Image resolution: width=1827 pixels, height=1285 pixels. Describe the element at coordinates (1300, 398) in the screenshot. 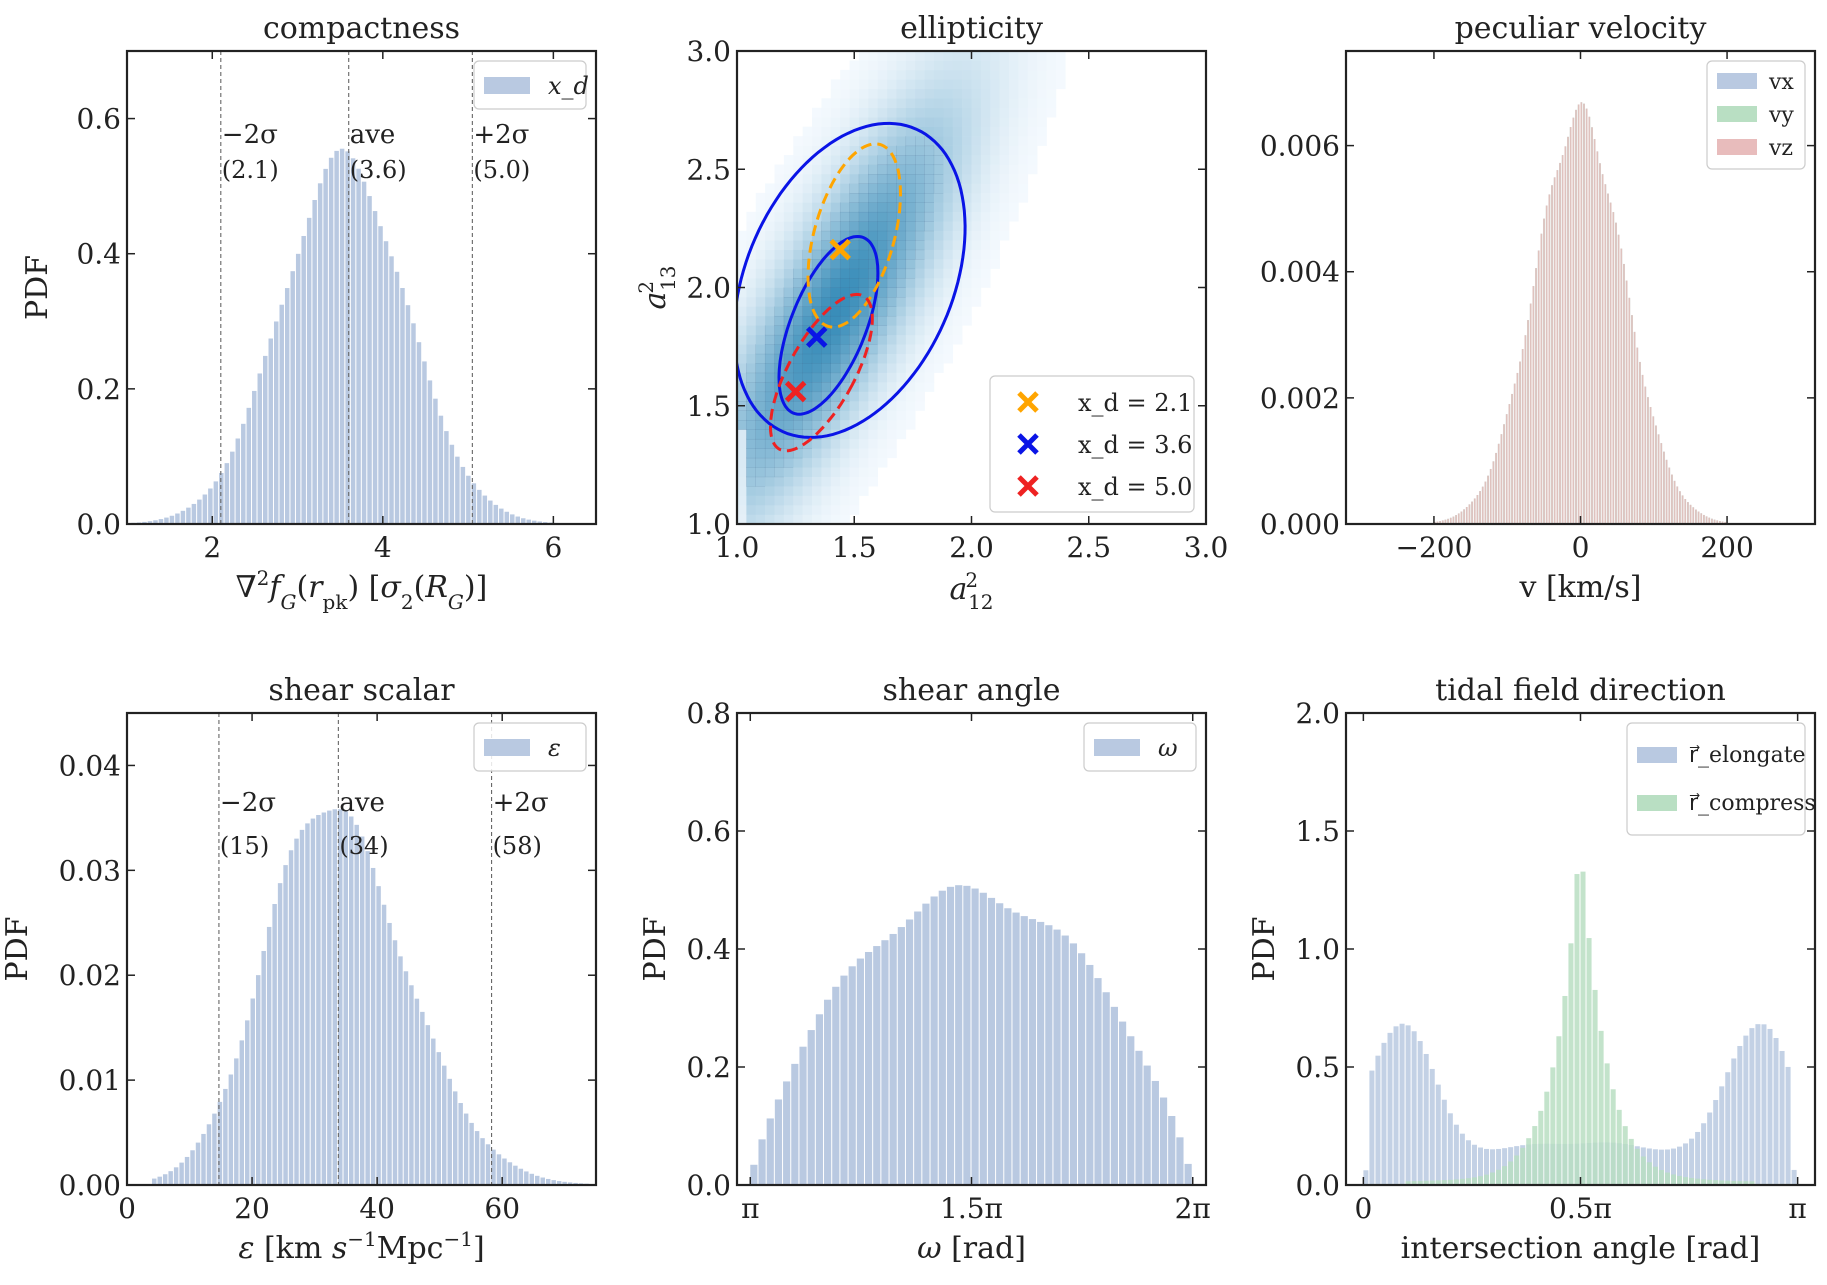

I see `y-tick-label: 0.002` at that location.